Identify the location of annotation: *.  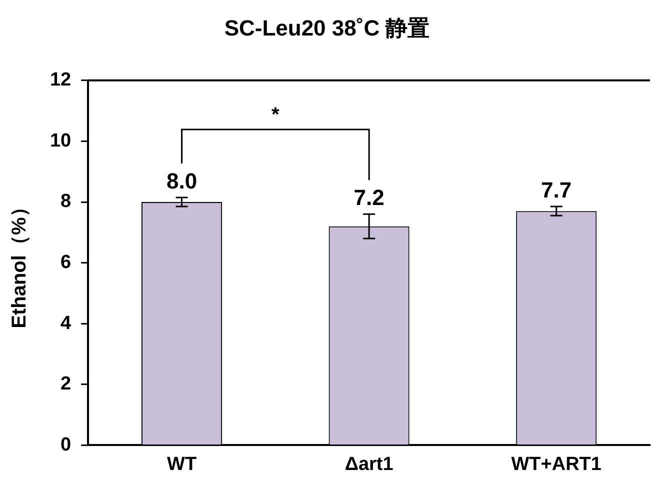
(276, 115).